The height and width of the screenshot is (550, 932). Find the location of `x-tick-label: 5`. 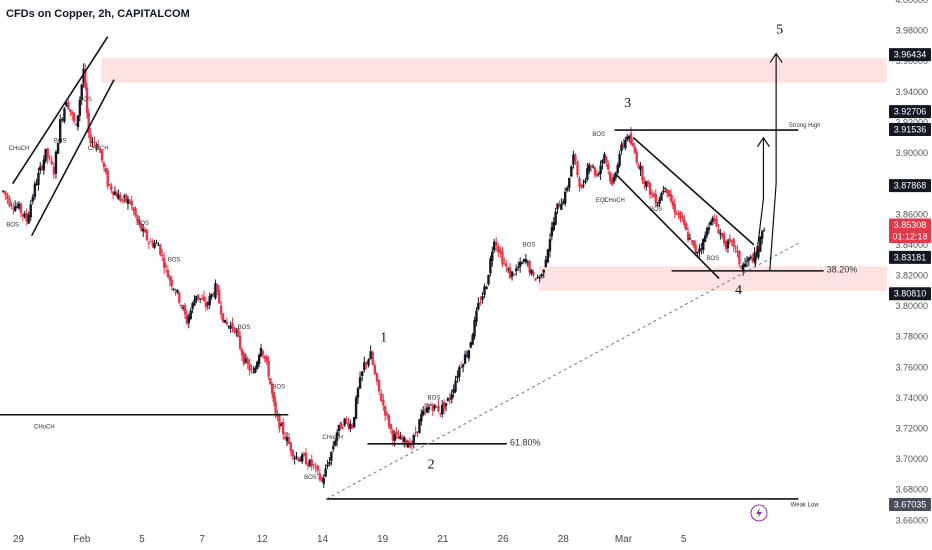

x-tick-label: 5 is located at coordinates (142, 539).